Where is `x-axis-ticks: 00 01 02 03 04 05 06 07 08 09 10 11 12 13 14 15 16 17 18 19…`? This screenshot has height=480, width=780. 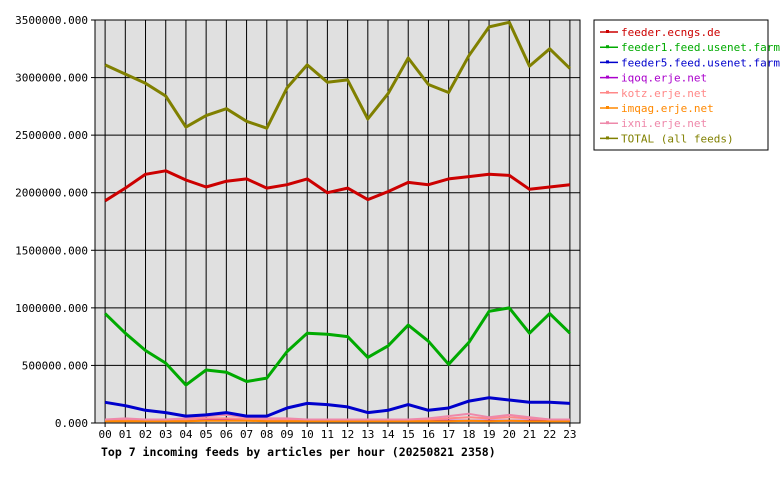
x-axis-ticks: 00 01 02 03 04 05 06 07 08 09 10 11 12 13 14 15 16 17 18 19… is located at coordinates (337, 432).